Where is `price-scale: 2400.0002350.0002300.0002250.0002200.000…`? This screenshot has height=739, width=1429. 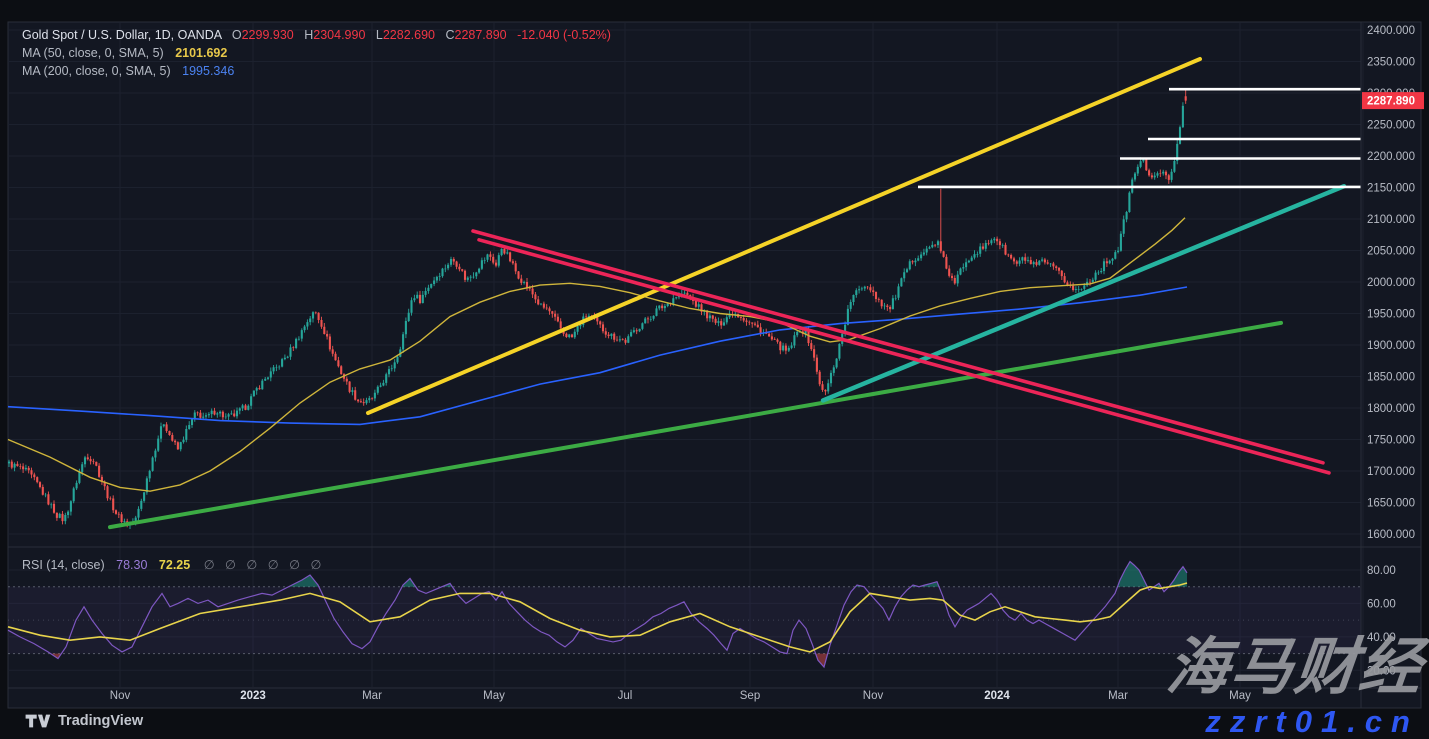 price-scale: 2400.0002350.0002300.0002250.0002200.000… is located at coordinates (1391, 351).